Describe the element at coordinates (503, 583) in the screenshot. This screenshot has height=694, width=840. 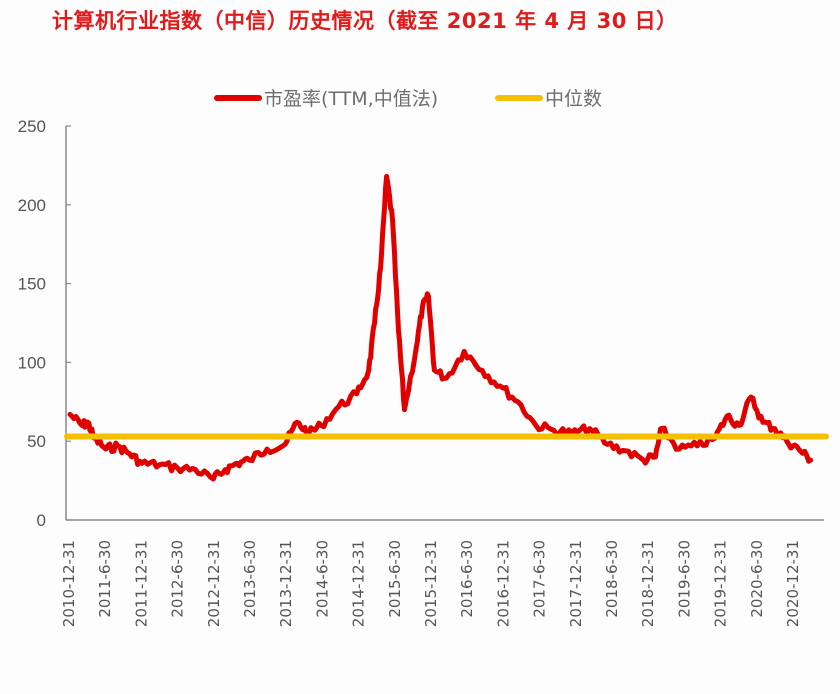
I see `x-tick-label: 2016-12-31` at that location.